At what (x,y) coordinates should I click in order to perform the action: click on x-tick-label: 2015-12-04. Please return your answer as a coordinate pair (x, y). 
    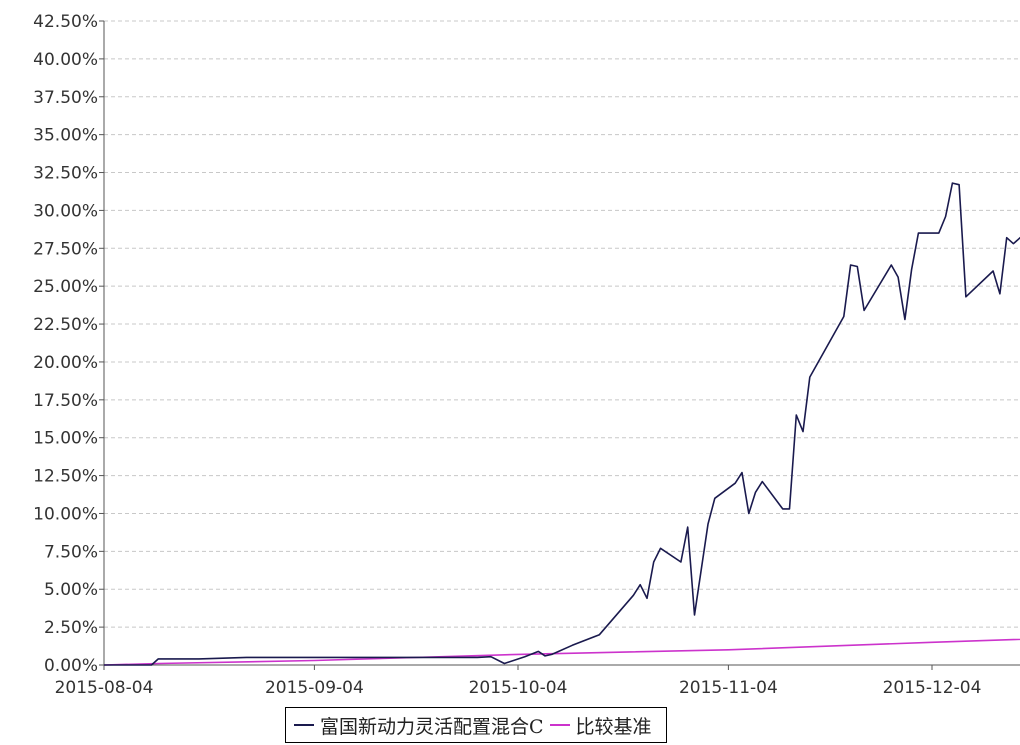
    Looking at the image, I should click on (932, 688).